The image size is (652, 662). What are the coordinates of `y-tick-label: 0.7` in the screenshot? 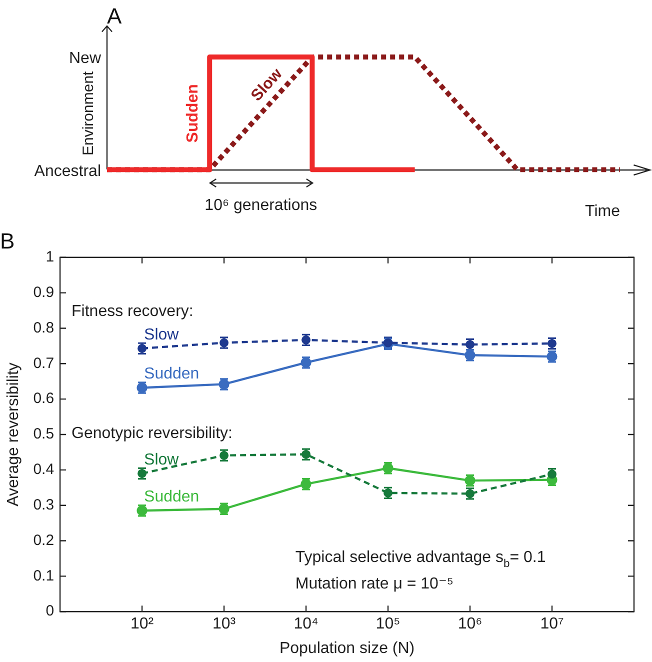 It's located at (43, 363).